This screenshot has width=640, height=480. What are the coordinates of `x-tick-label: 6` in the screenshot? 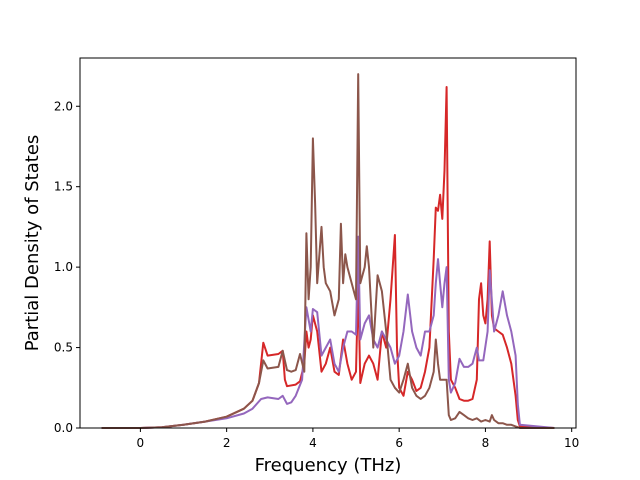 It's located at (399, 443).